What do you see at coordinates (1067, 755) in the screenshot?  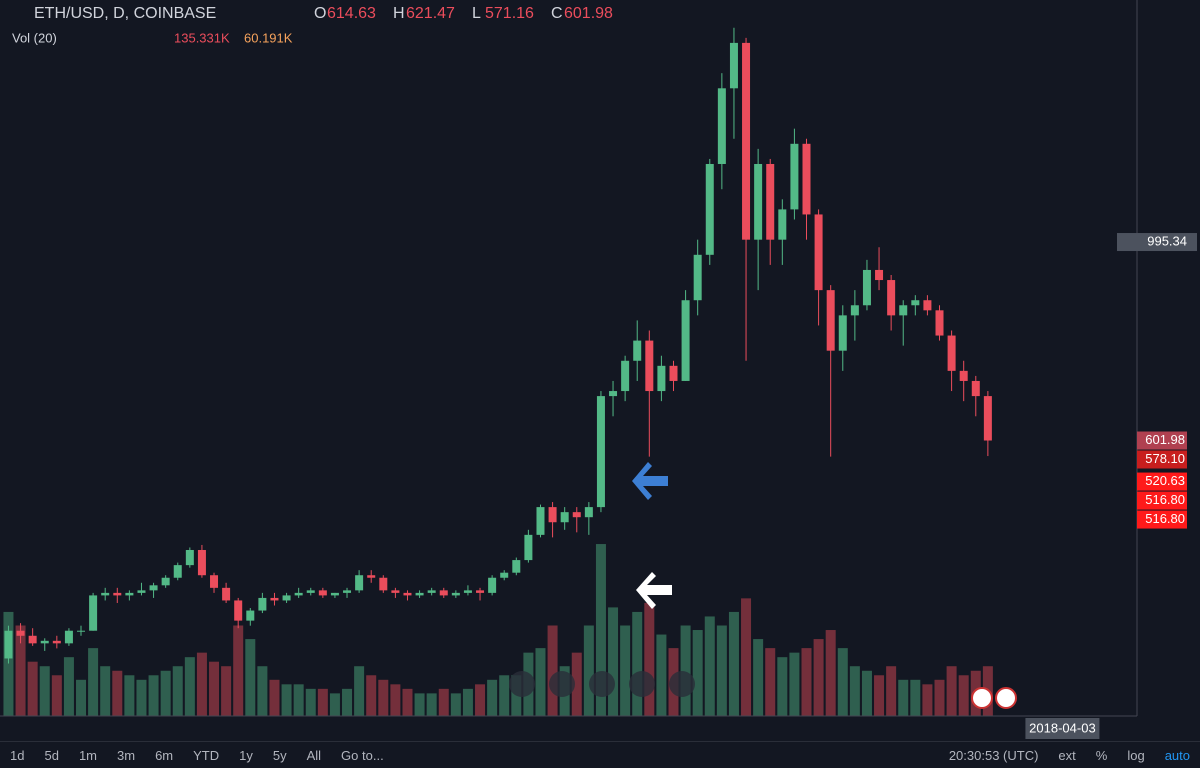 I see `option-button: ext` at bounding box center [1067, 755].